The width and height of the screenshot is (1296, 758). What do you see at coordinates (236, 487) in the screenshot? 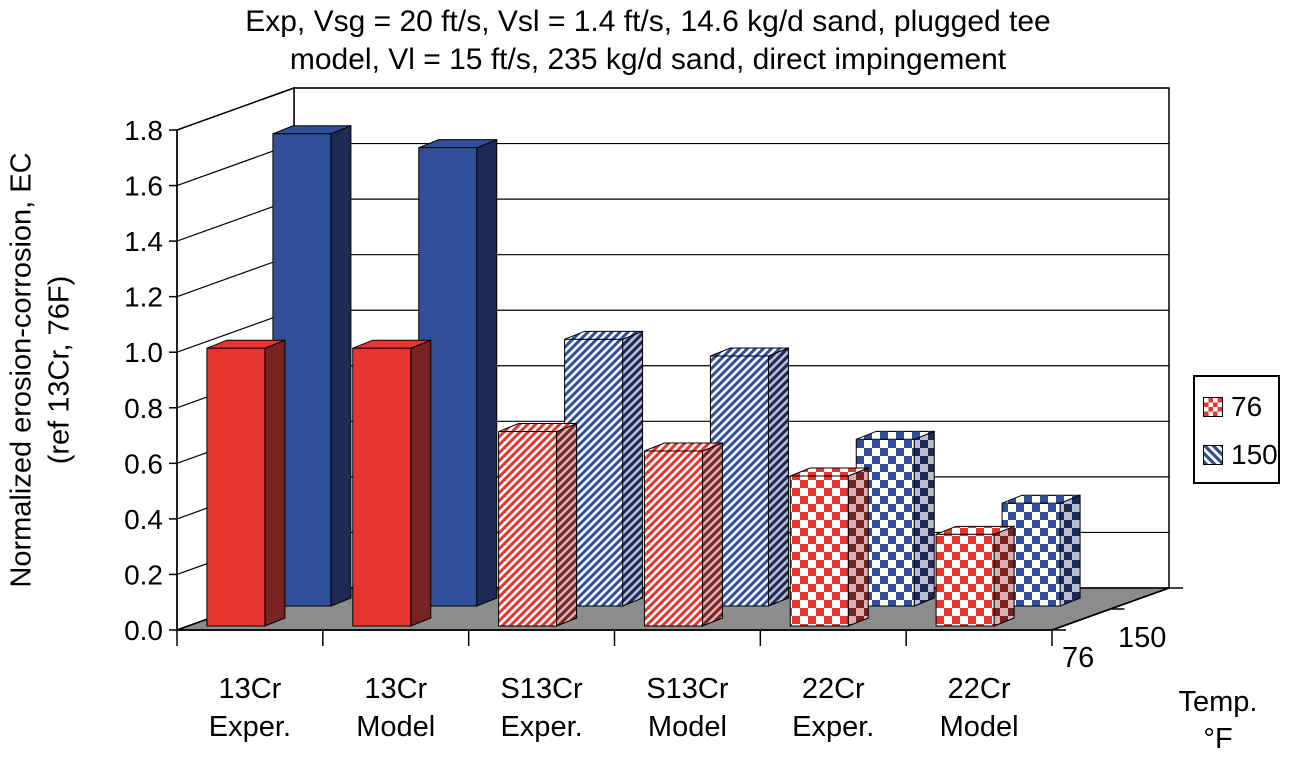
I see `bar-76-0-front` at bounding box center [236, 487].